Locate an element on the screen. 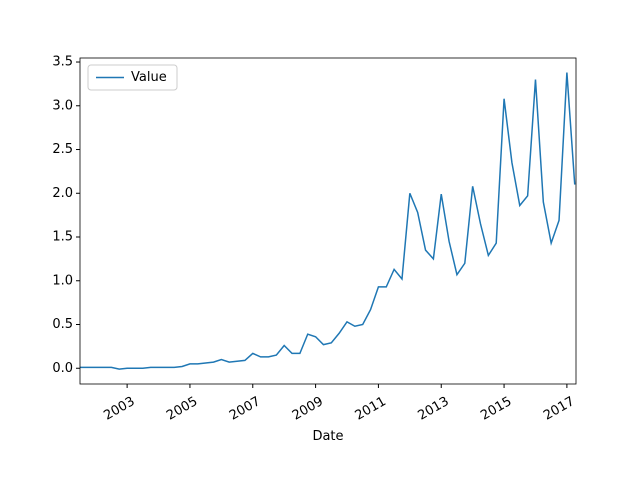  y-tick-label: 1.0 is located at coordinates (62, 280).